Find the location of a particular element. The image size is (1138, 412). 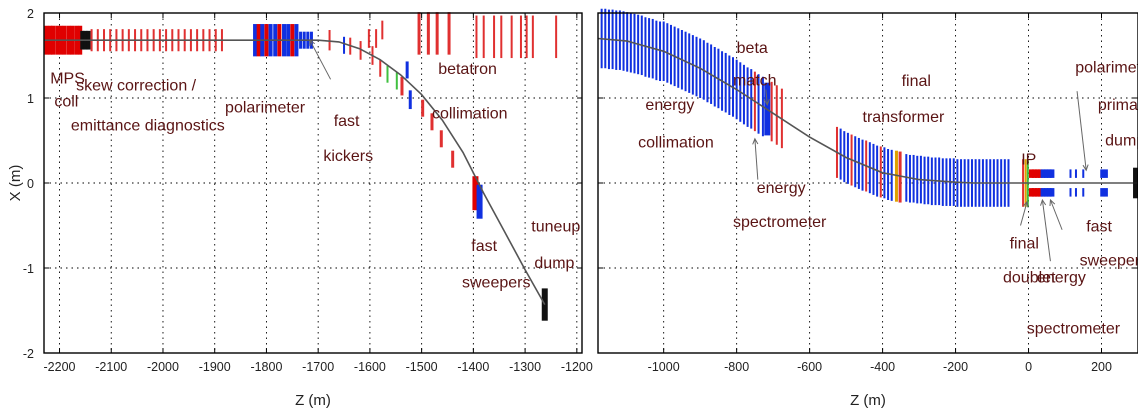

x-tick-label: -600 is located at coordinates (809, 367).